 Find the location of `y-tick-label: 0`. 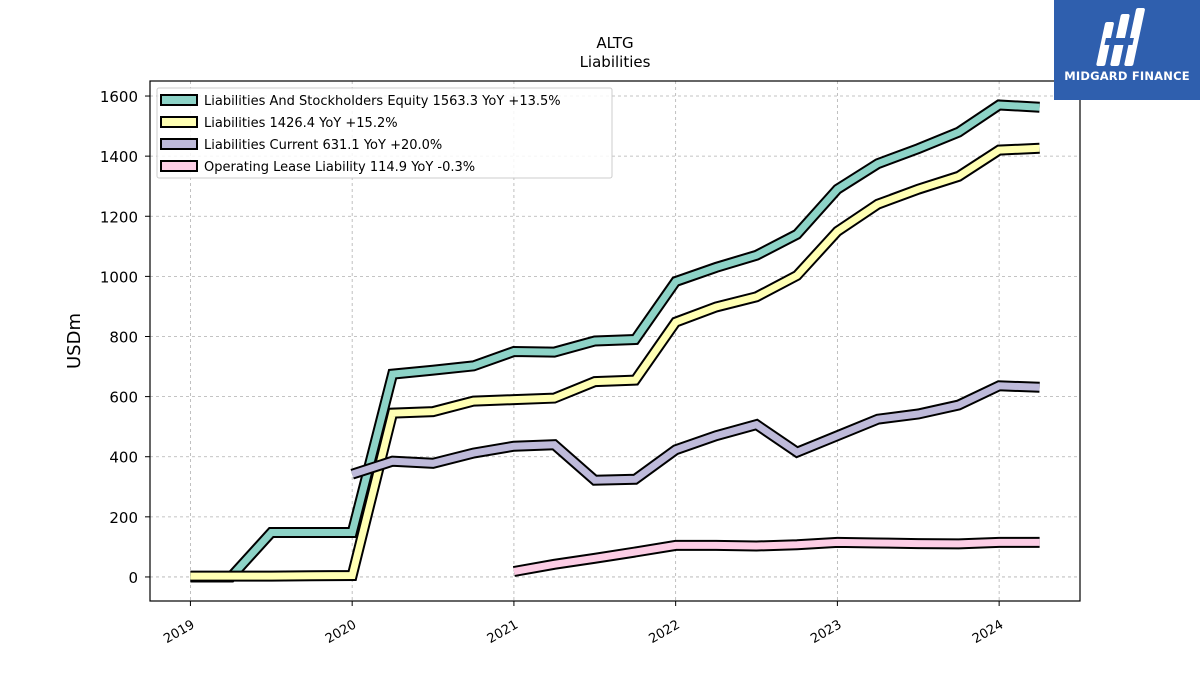

y-tick-label: 0 is located at coordinates (133, 578).